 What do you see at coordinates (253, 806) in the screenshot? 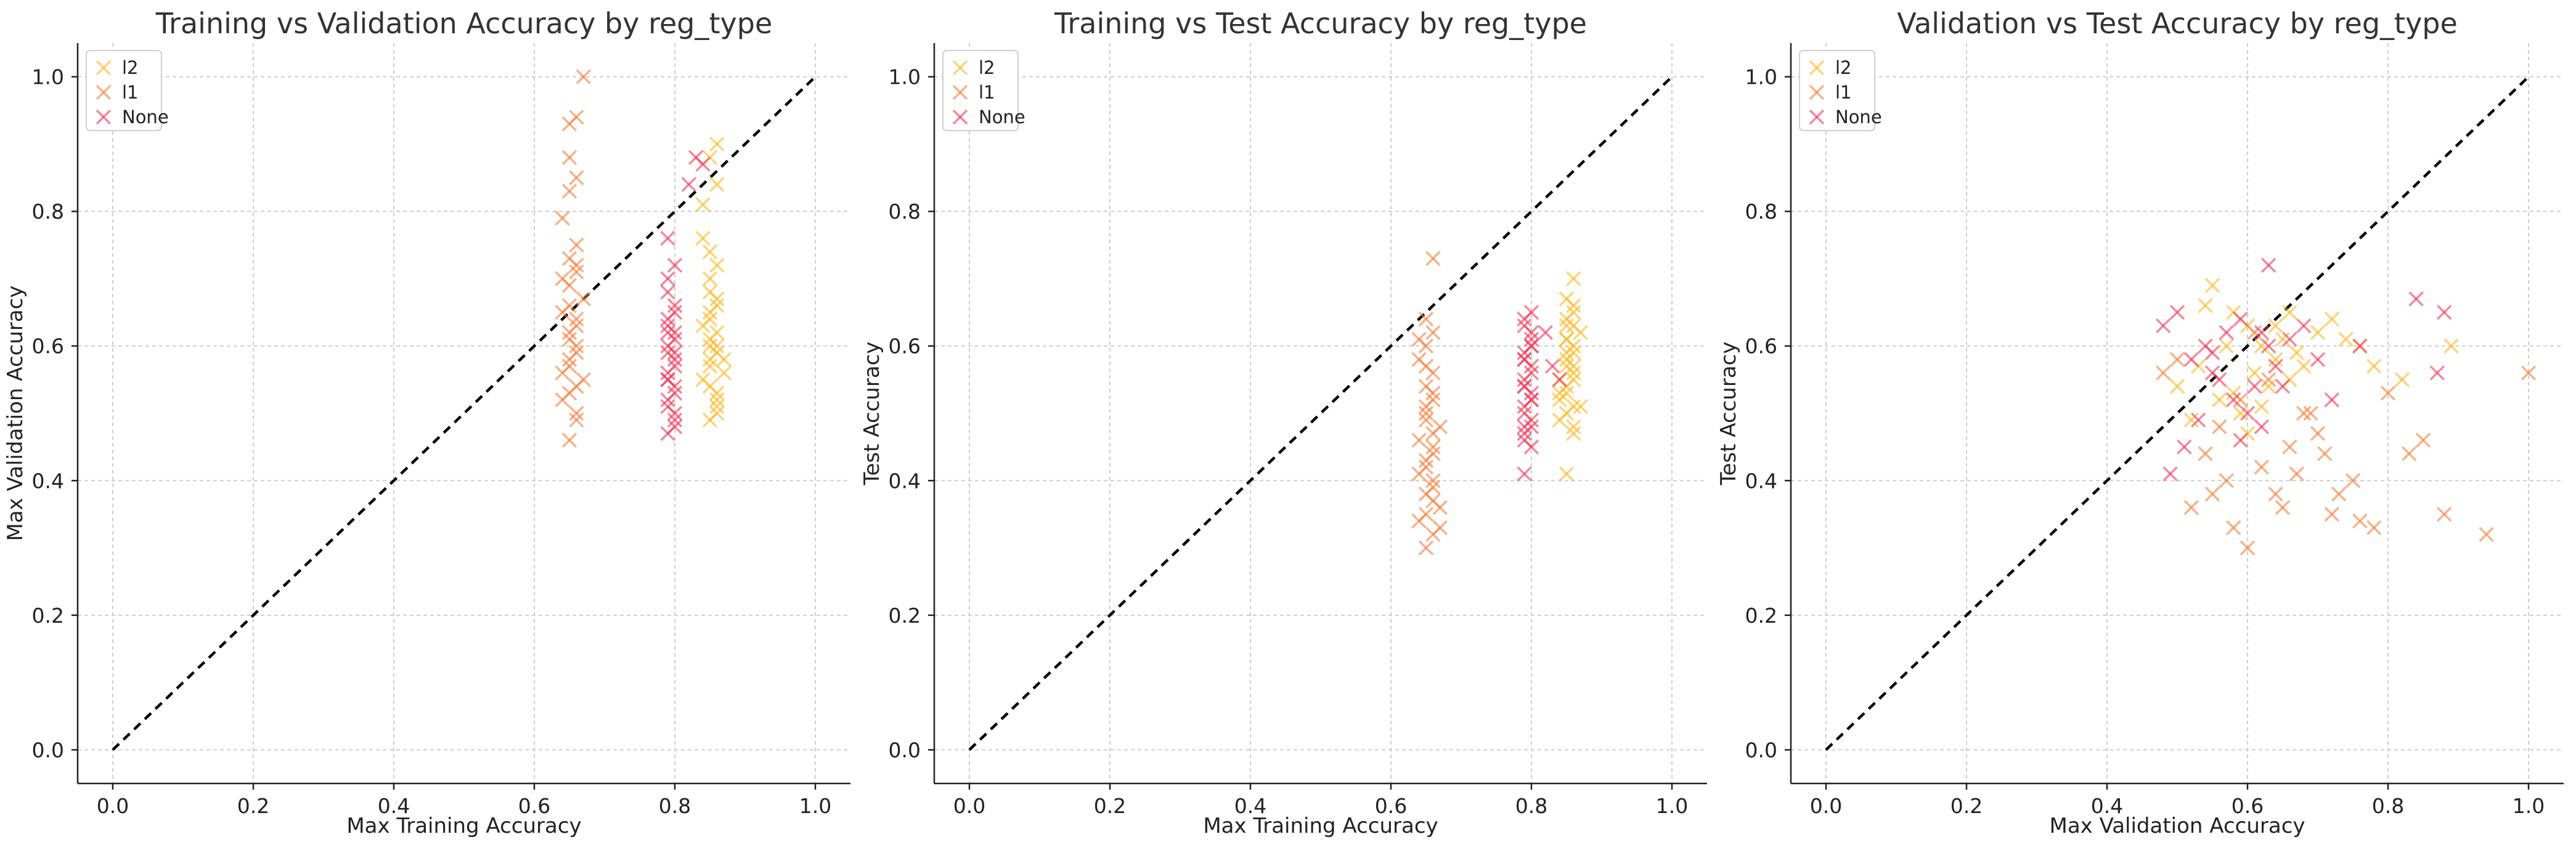
I see `x-tick-label: 0.2` at bounding box center [253, 806].